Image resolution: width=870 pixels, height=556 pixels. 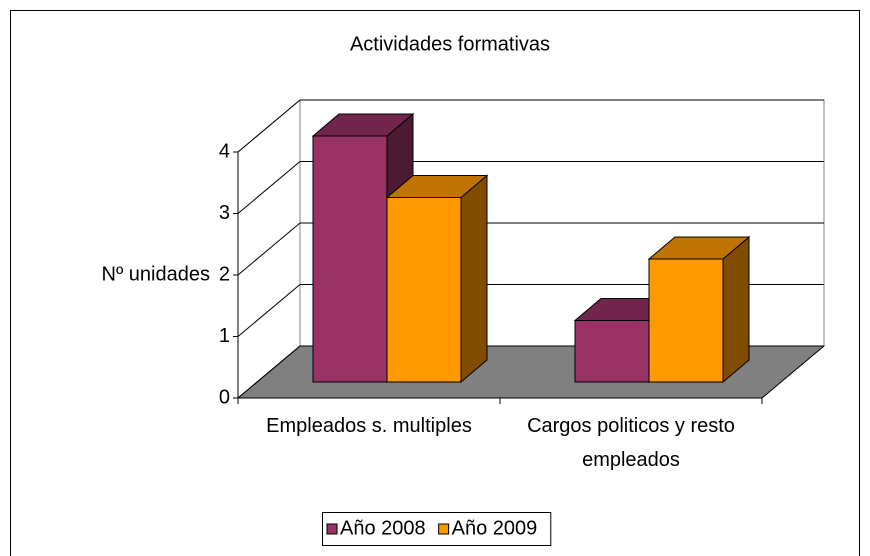 I want to click on x-tick-label-line: Empleados s. multiples, so click(x=369, y=426).